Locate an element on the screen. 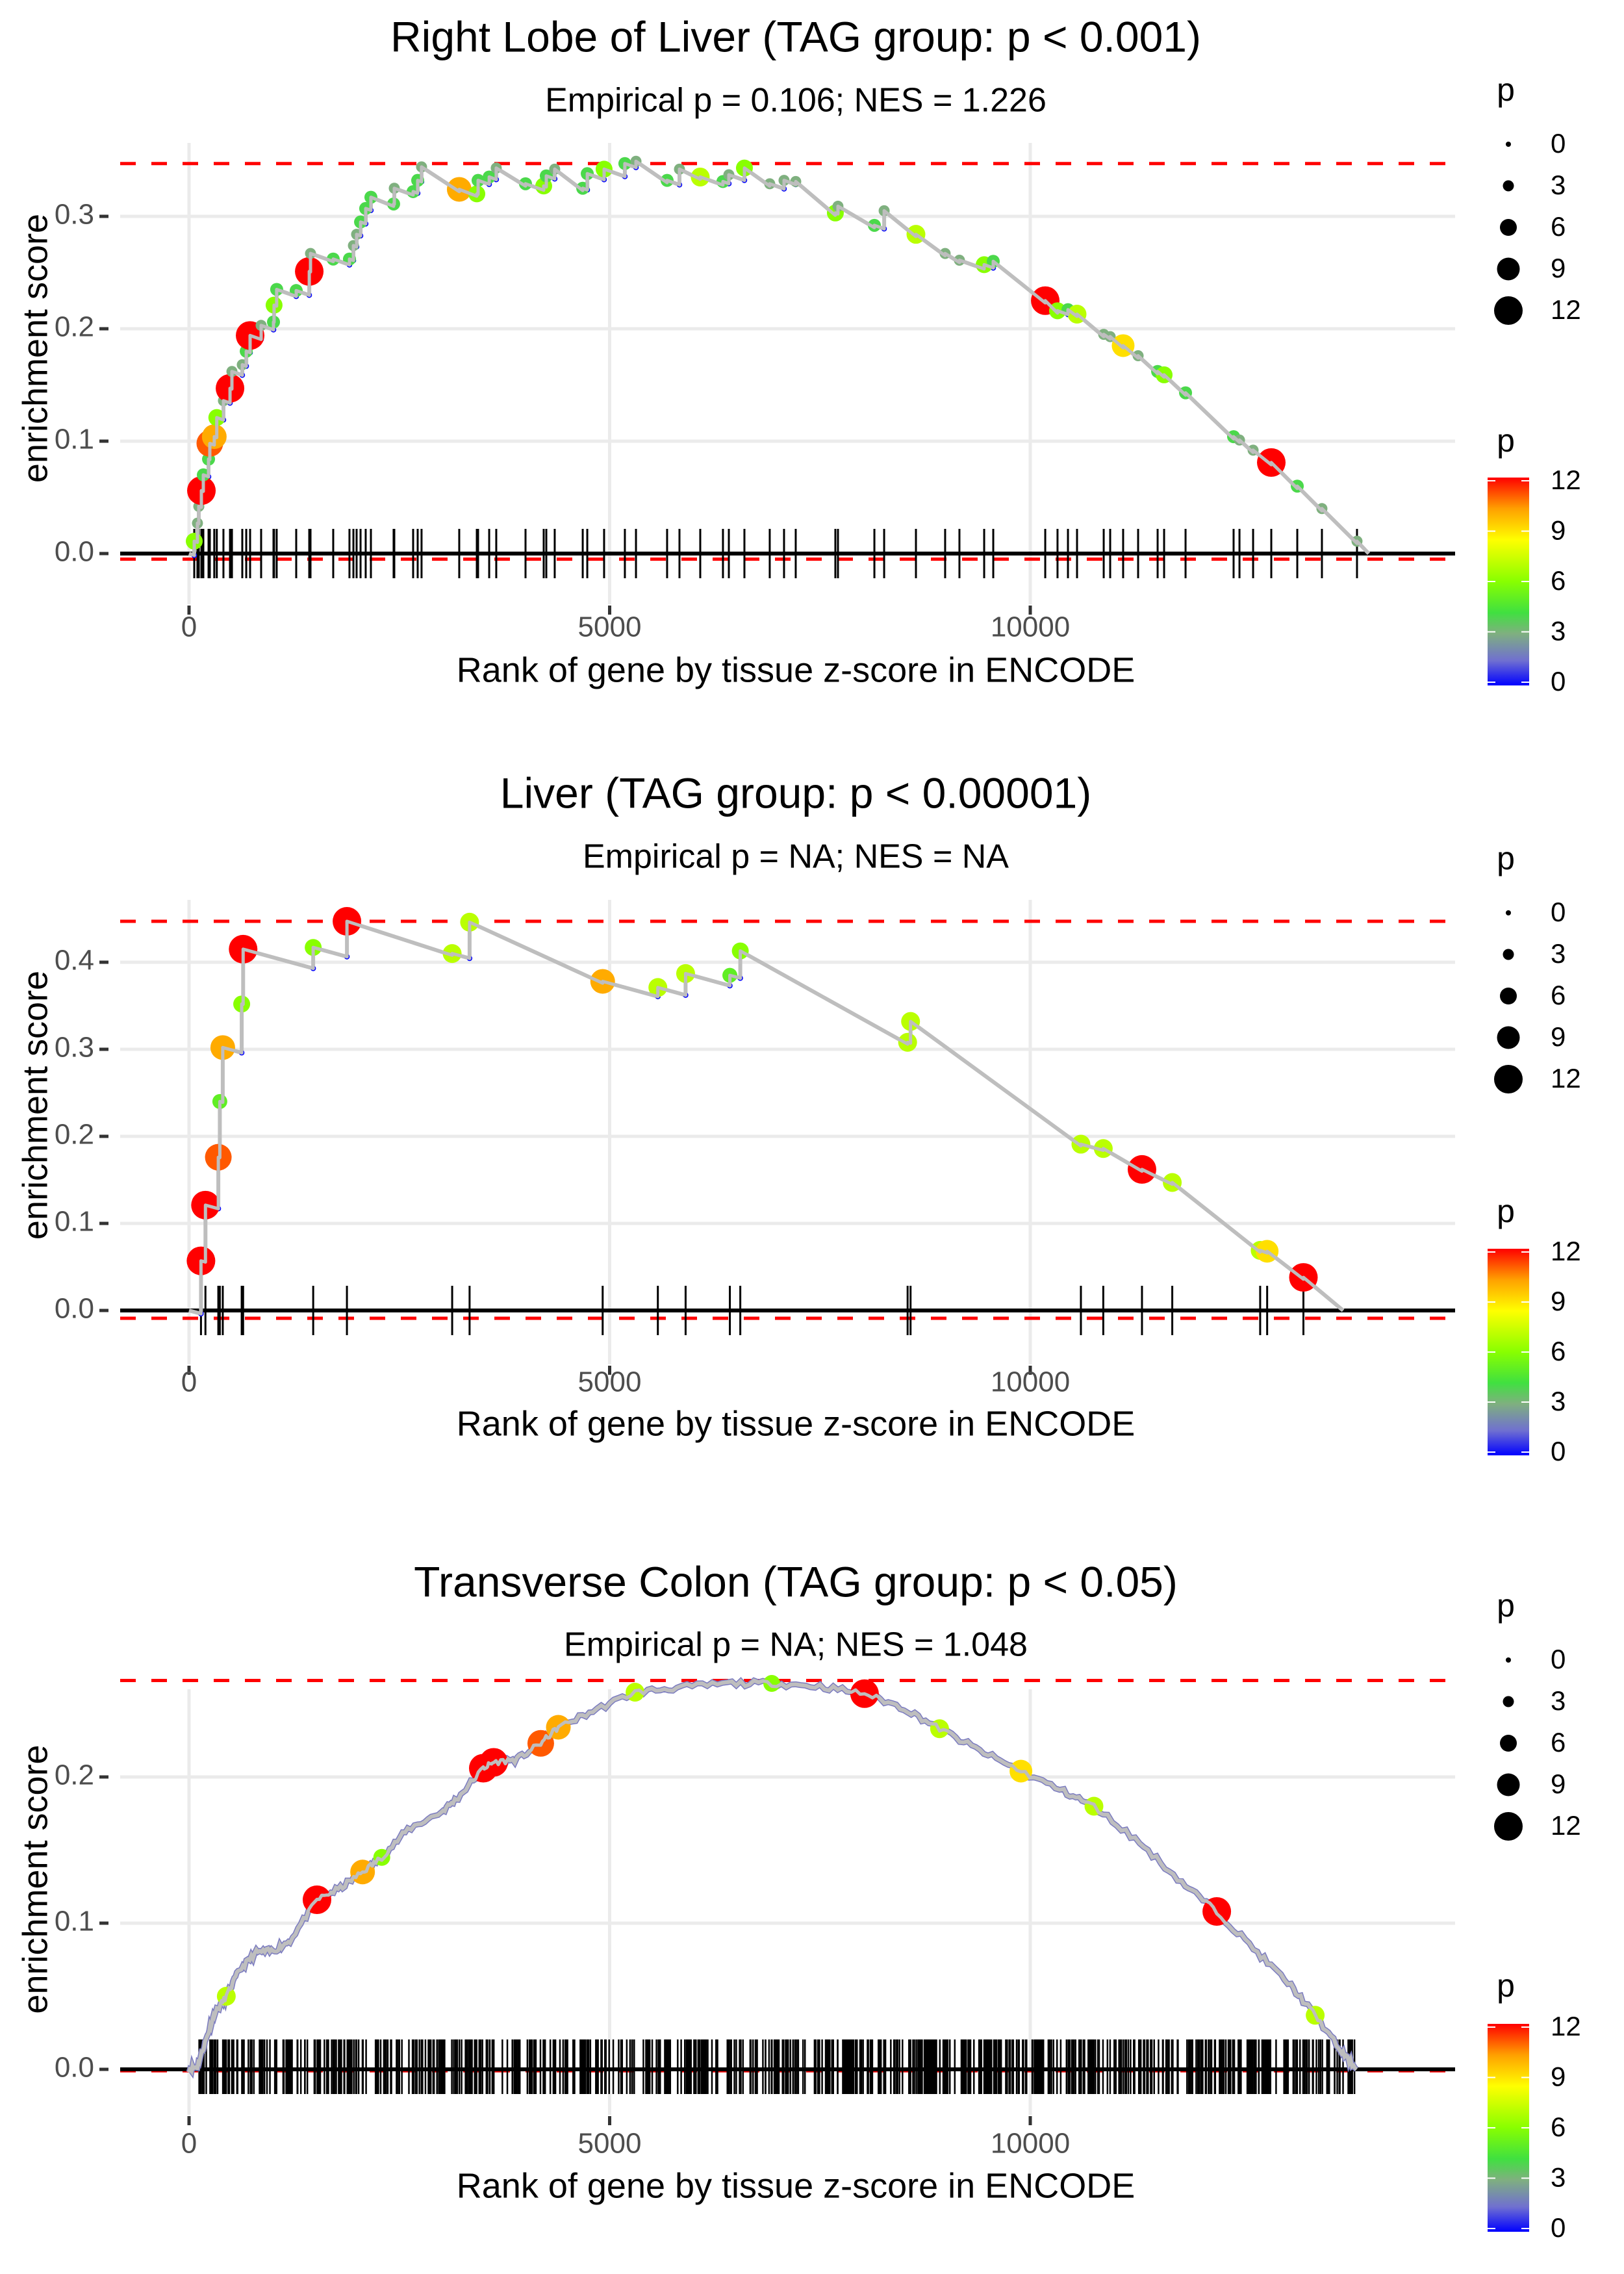 The height and width of the screenshot is (2274, 1624). chart-title: Transverse Colon (TAG group: p < 0.05) is located at coordinates (796, 1581).